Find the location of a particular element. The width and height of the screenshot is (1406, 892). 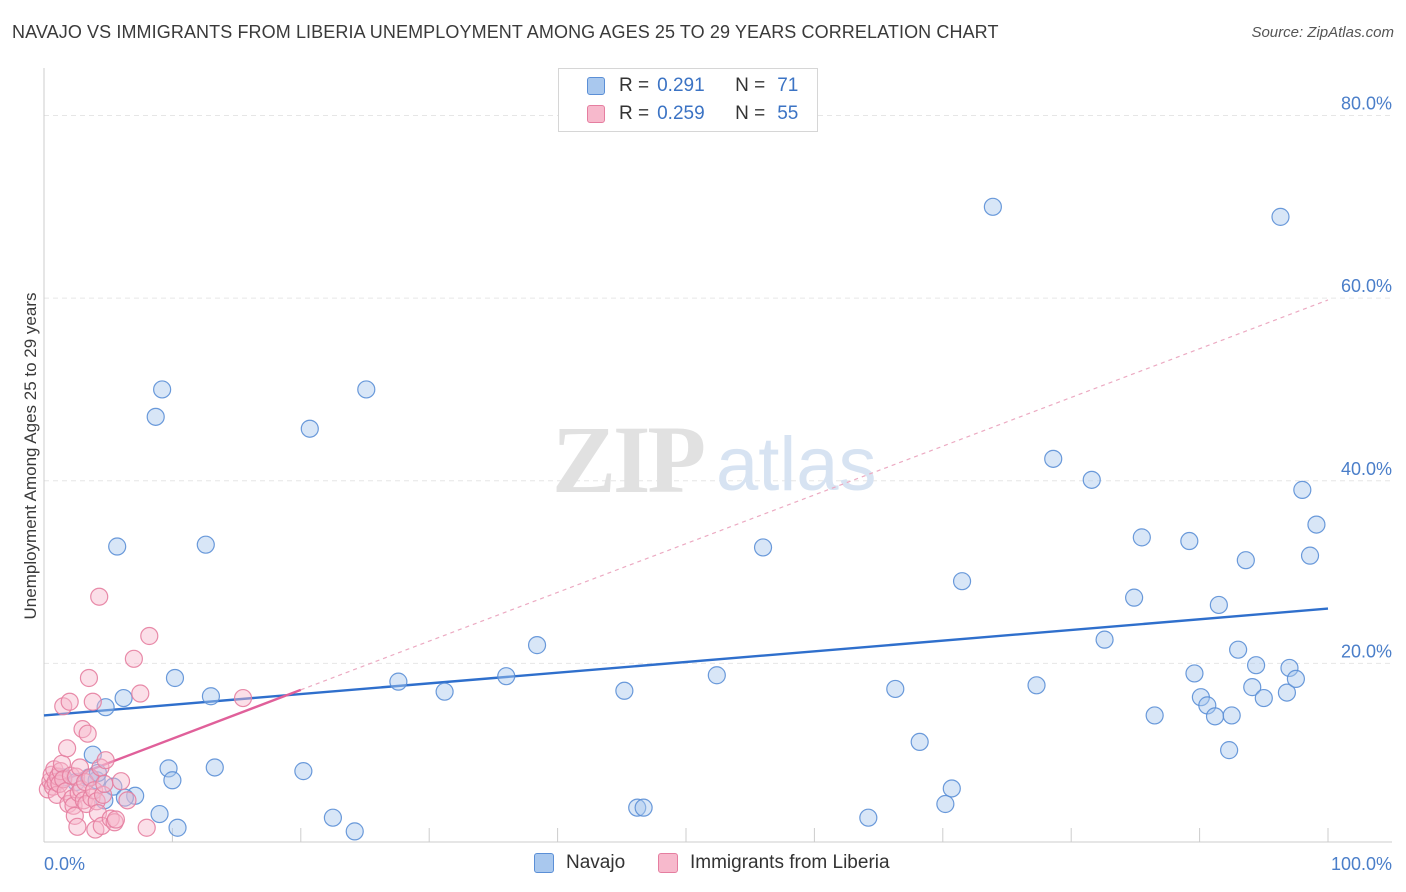

watermark: ZIP atlas is located at coordinates (714, 459).